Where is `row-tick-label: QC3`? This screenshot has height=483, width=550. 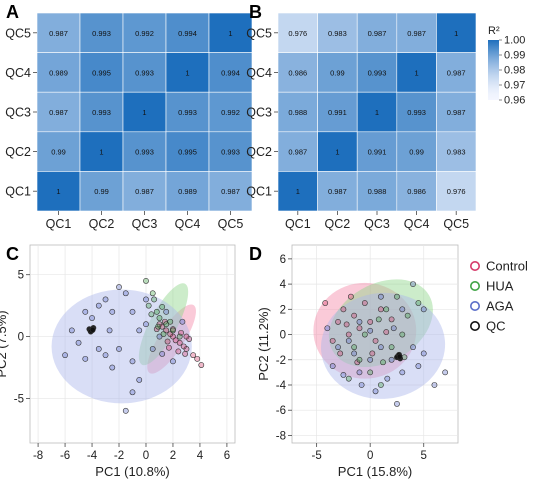
row-tick-label: QC3 is located at coordinates (18, 113).